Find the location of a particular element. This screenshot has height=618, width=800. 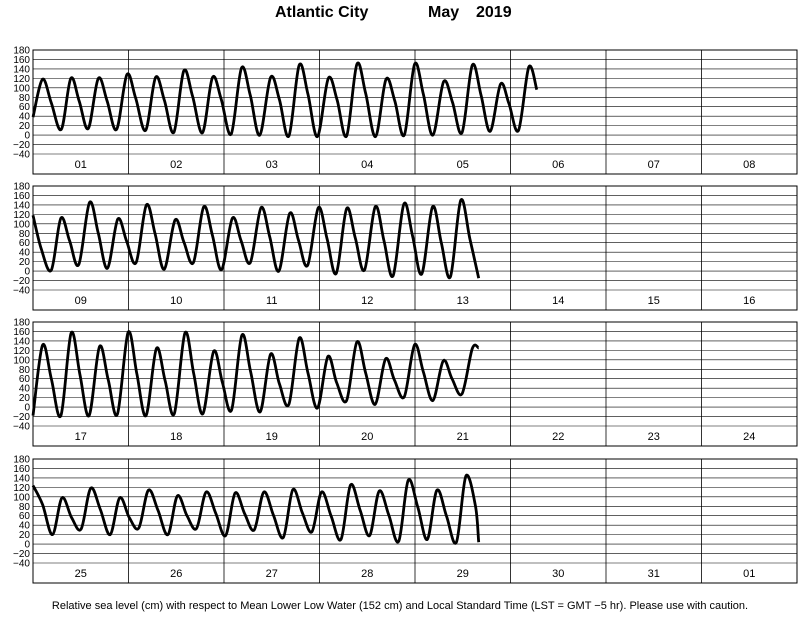

day-label: 12 is located at coordinates (367, 301).